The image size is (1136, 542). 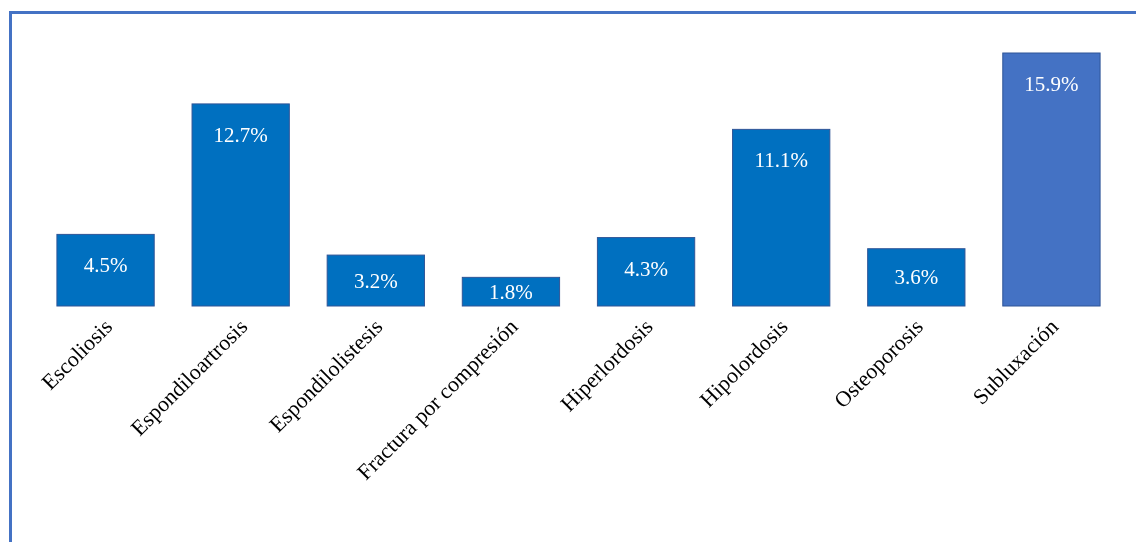 I want to click on data-label: 11.1%, so click(x=781, y=160).